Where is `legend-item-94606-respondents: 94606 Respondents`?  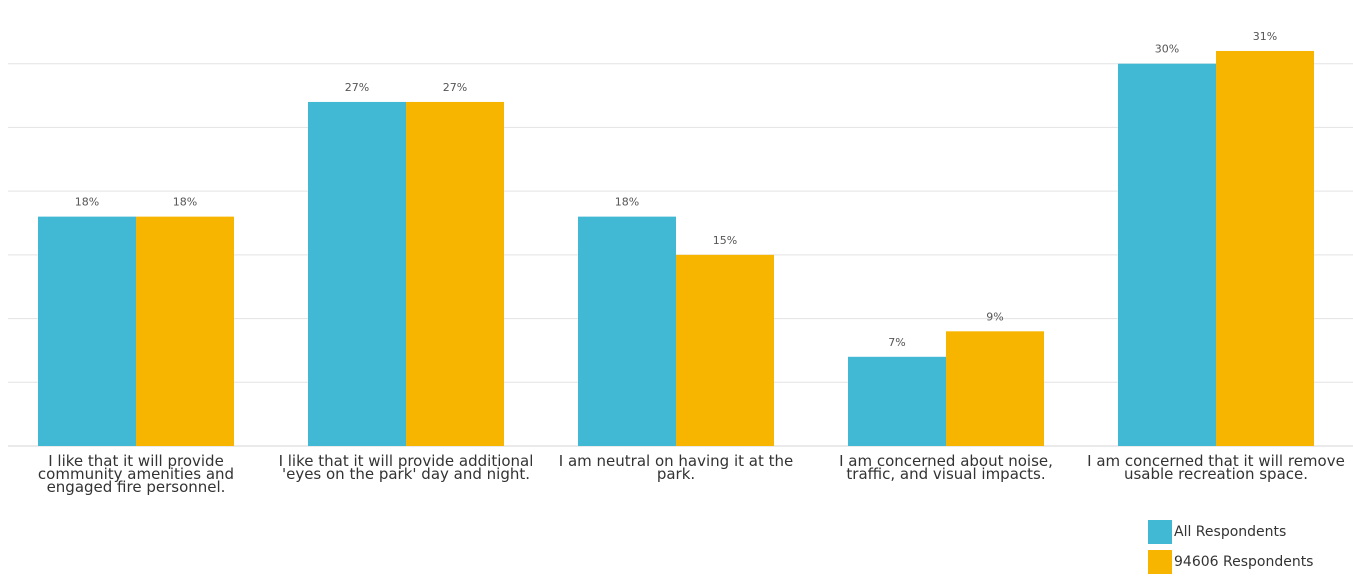
legend-item-94606-respondents: 94606 Respondents is located at coordinates (1248, 562).